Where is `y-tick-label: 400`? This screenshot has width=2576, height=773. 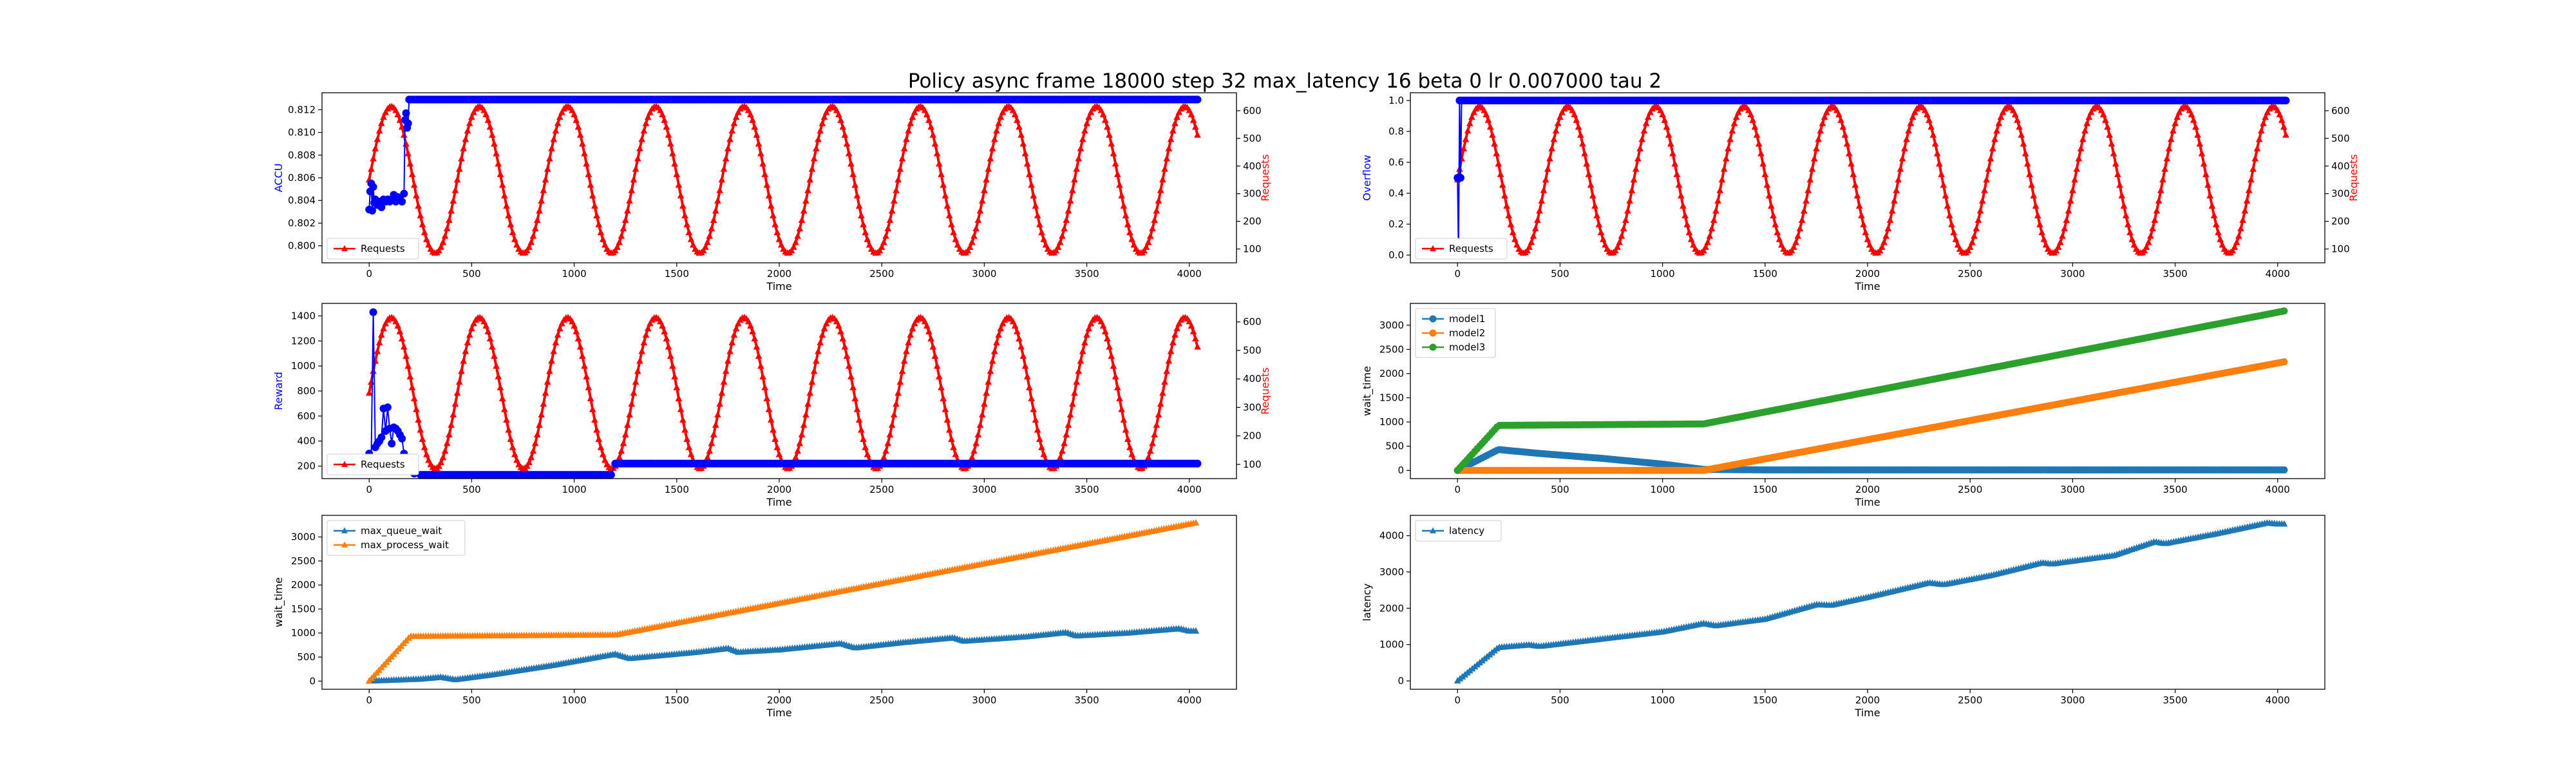 y-tick-label: 400 is located at coordinates (306, 441).